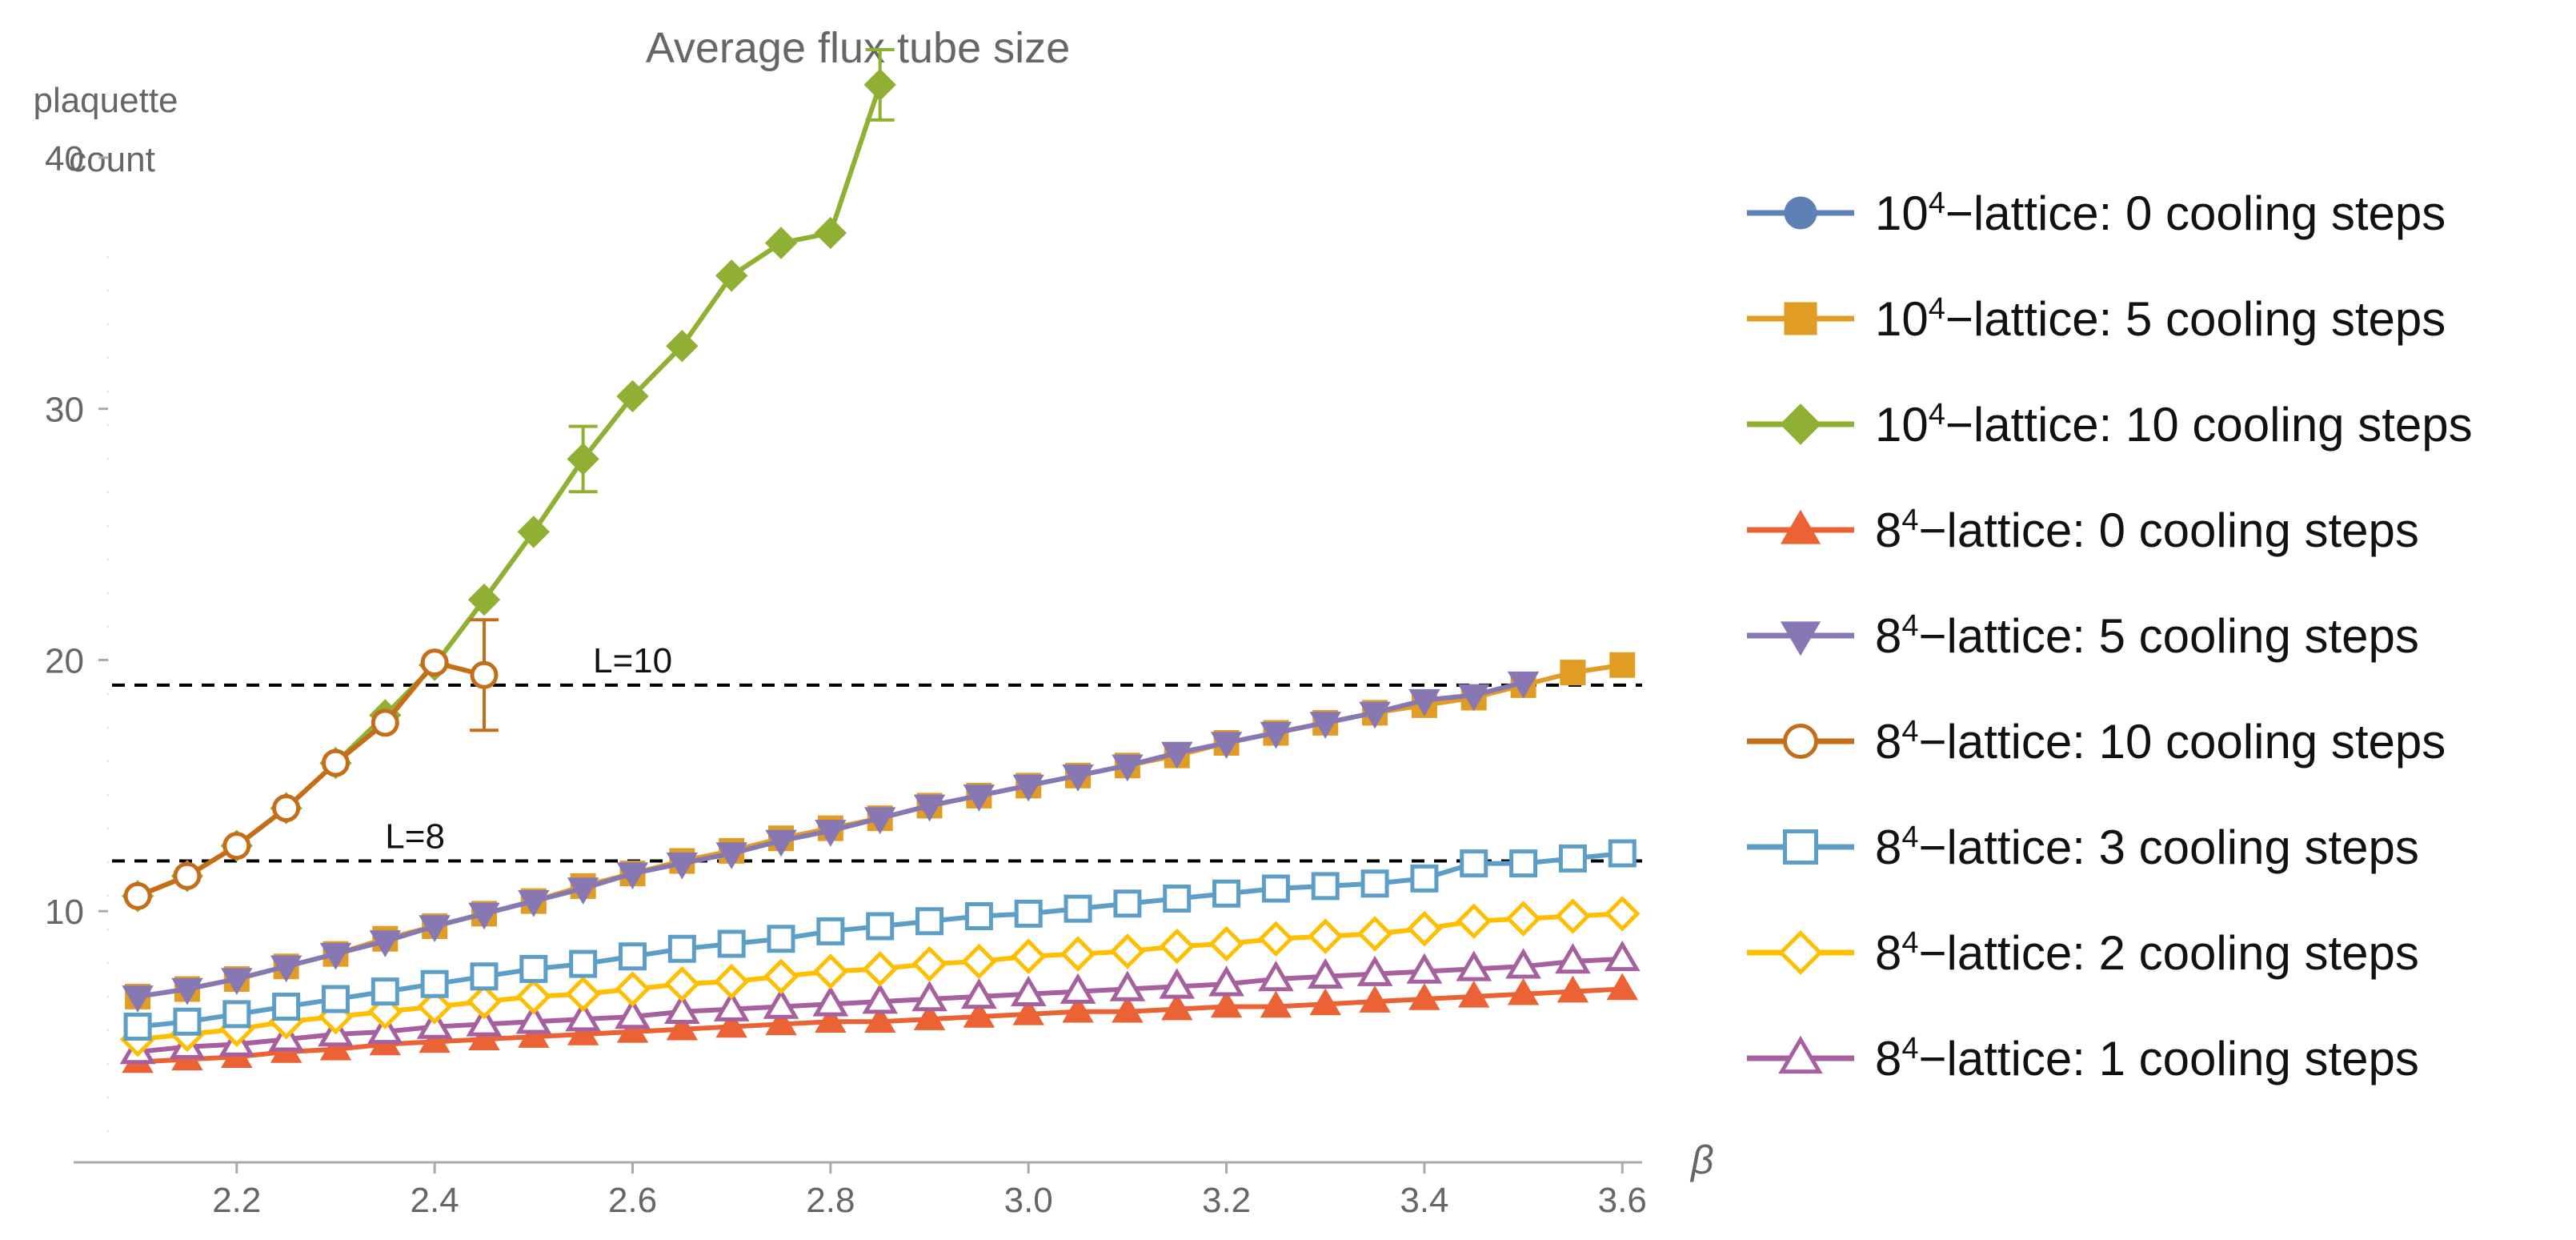 The width and height of the screenshot is (2576, 1240). Describe the element at coordinates (2147, 1059) in the screenshot. I see `legend-label: 84−lattice: 1 cooling steps` at that location.